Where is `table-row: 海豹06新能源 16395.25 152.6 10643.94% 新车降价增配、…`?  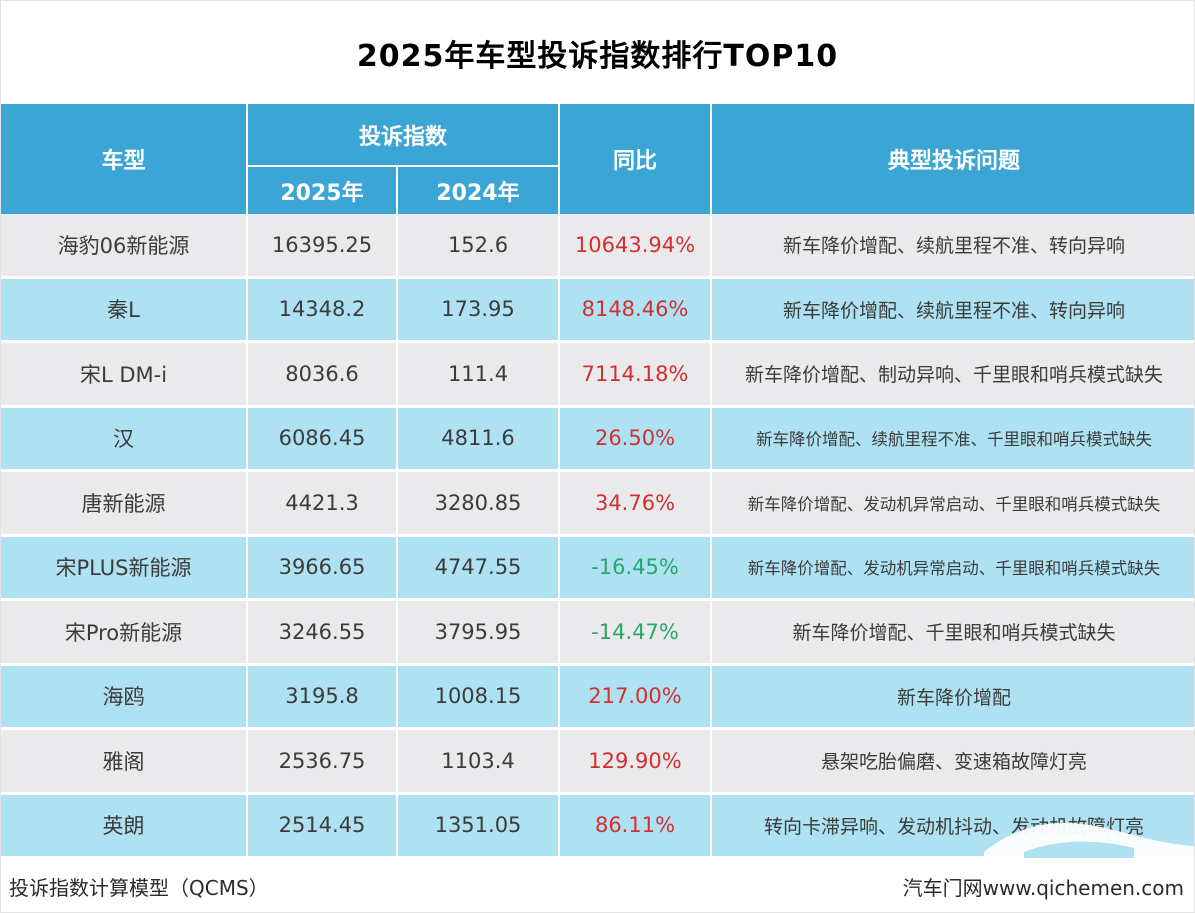
table-row: 海豹06新能源 16395.25 152.6 10643.94% 新车降价增配、… is located at coordinates (597, 246).